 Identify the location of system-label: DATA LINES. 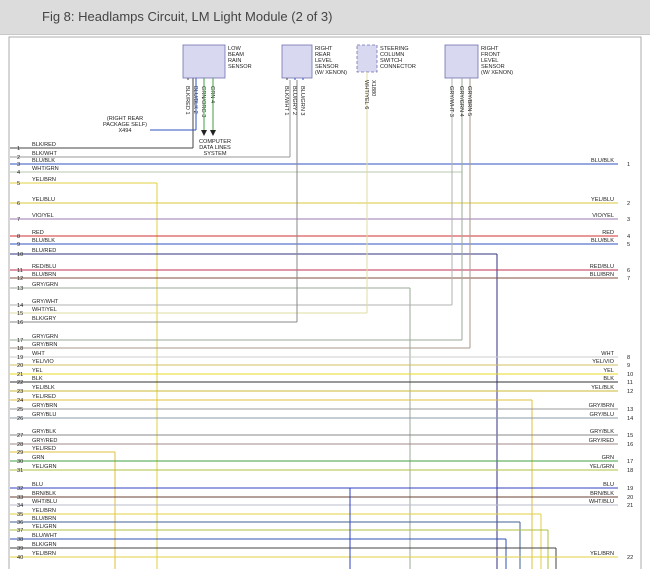
(215, 148).